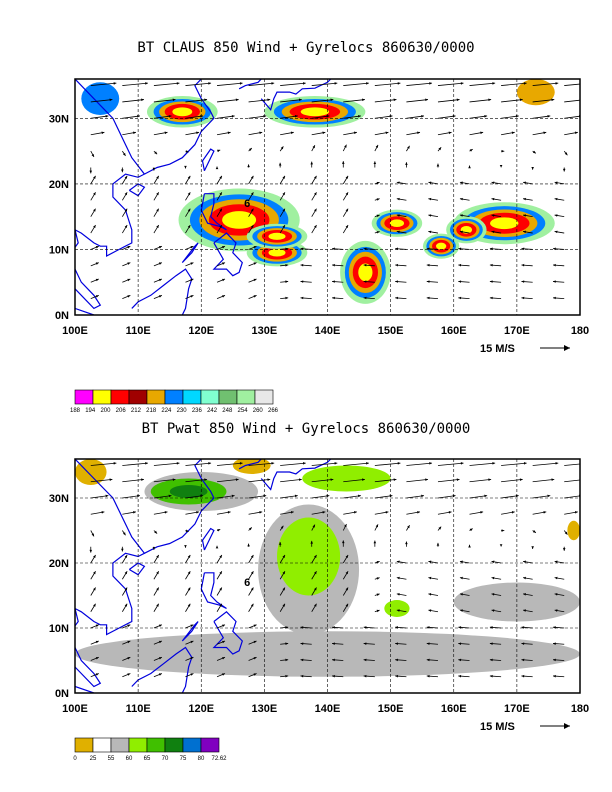 Image resolution: width=612 pixels, height=792 pixels. I want to click on colorbar-swatch, so click(192, 745).